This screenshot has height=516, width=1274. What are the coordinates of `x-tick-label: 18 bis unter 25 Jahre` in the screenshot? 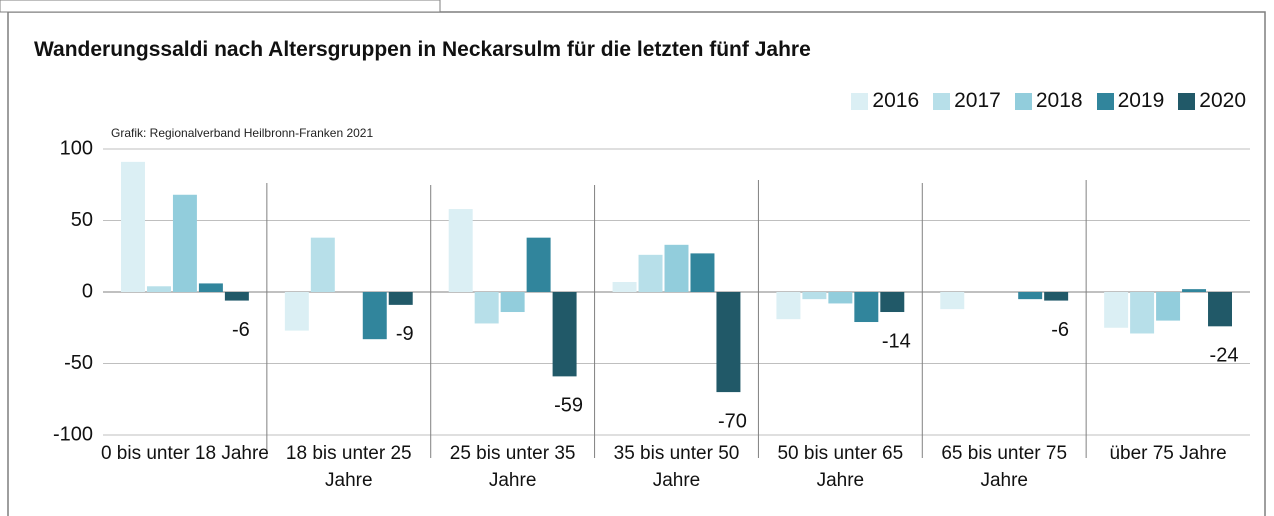 It's located at (348, 467).